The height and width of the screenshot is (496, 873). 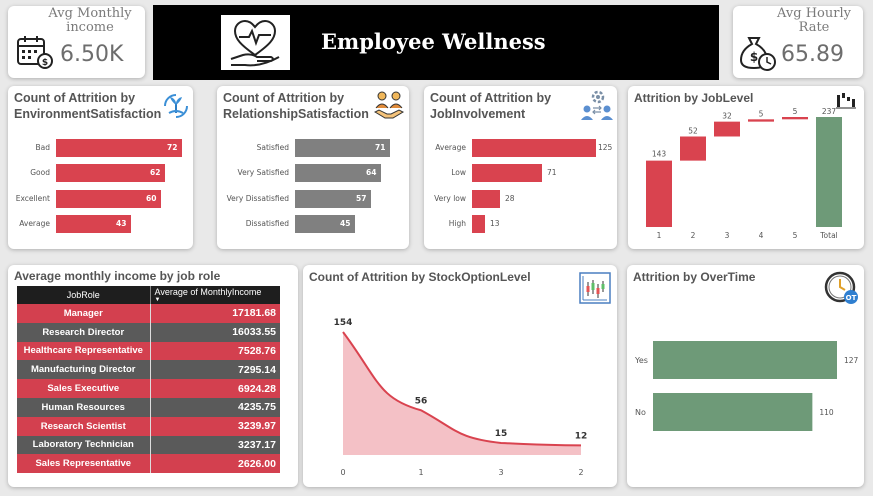 I want to click on stock-data-label: 12, so click(x=581, y=436).